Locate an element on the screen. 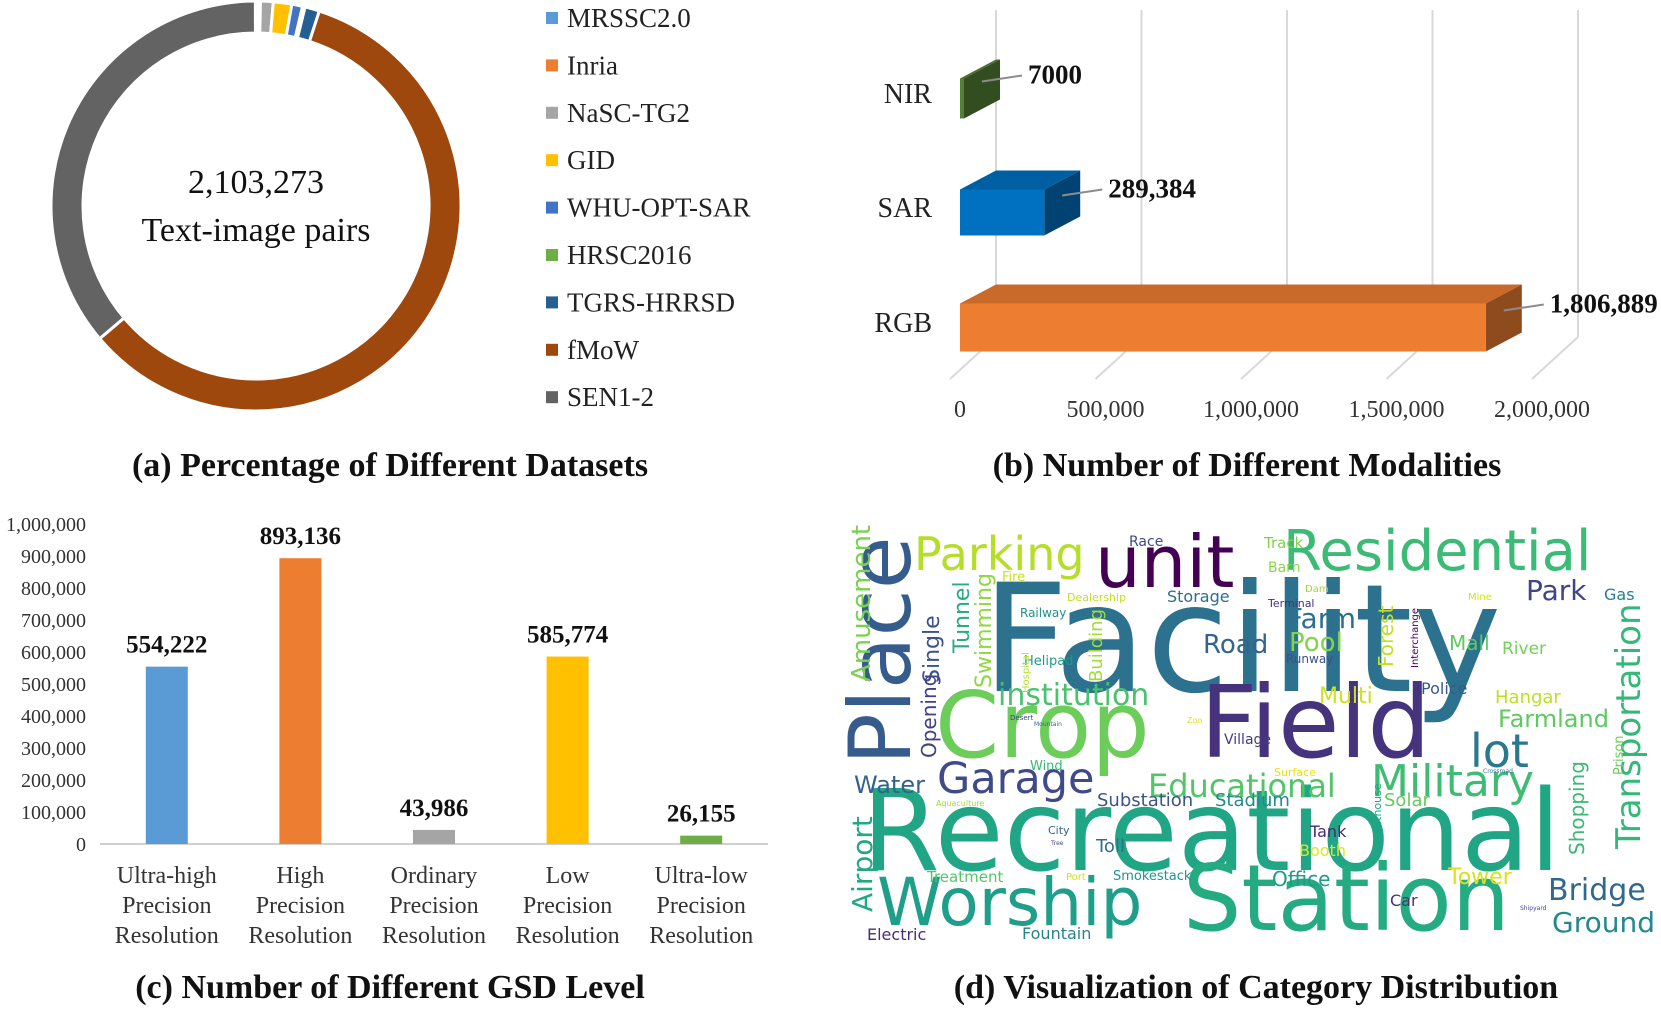 This screenshot has height=1014, width=1661. wordcloud-word-forest: Forest is located at coordinates (1386, 636).